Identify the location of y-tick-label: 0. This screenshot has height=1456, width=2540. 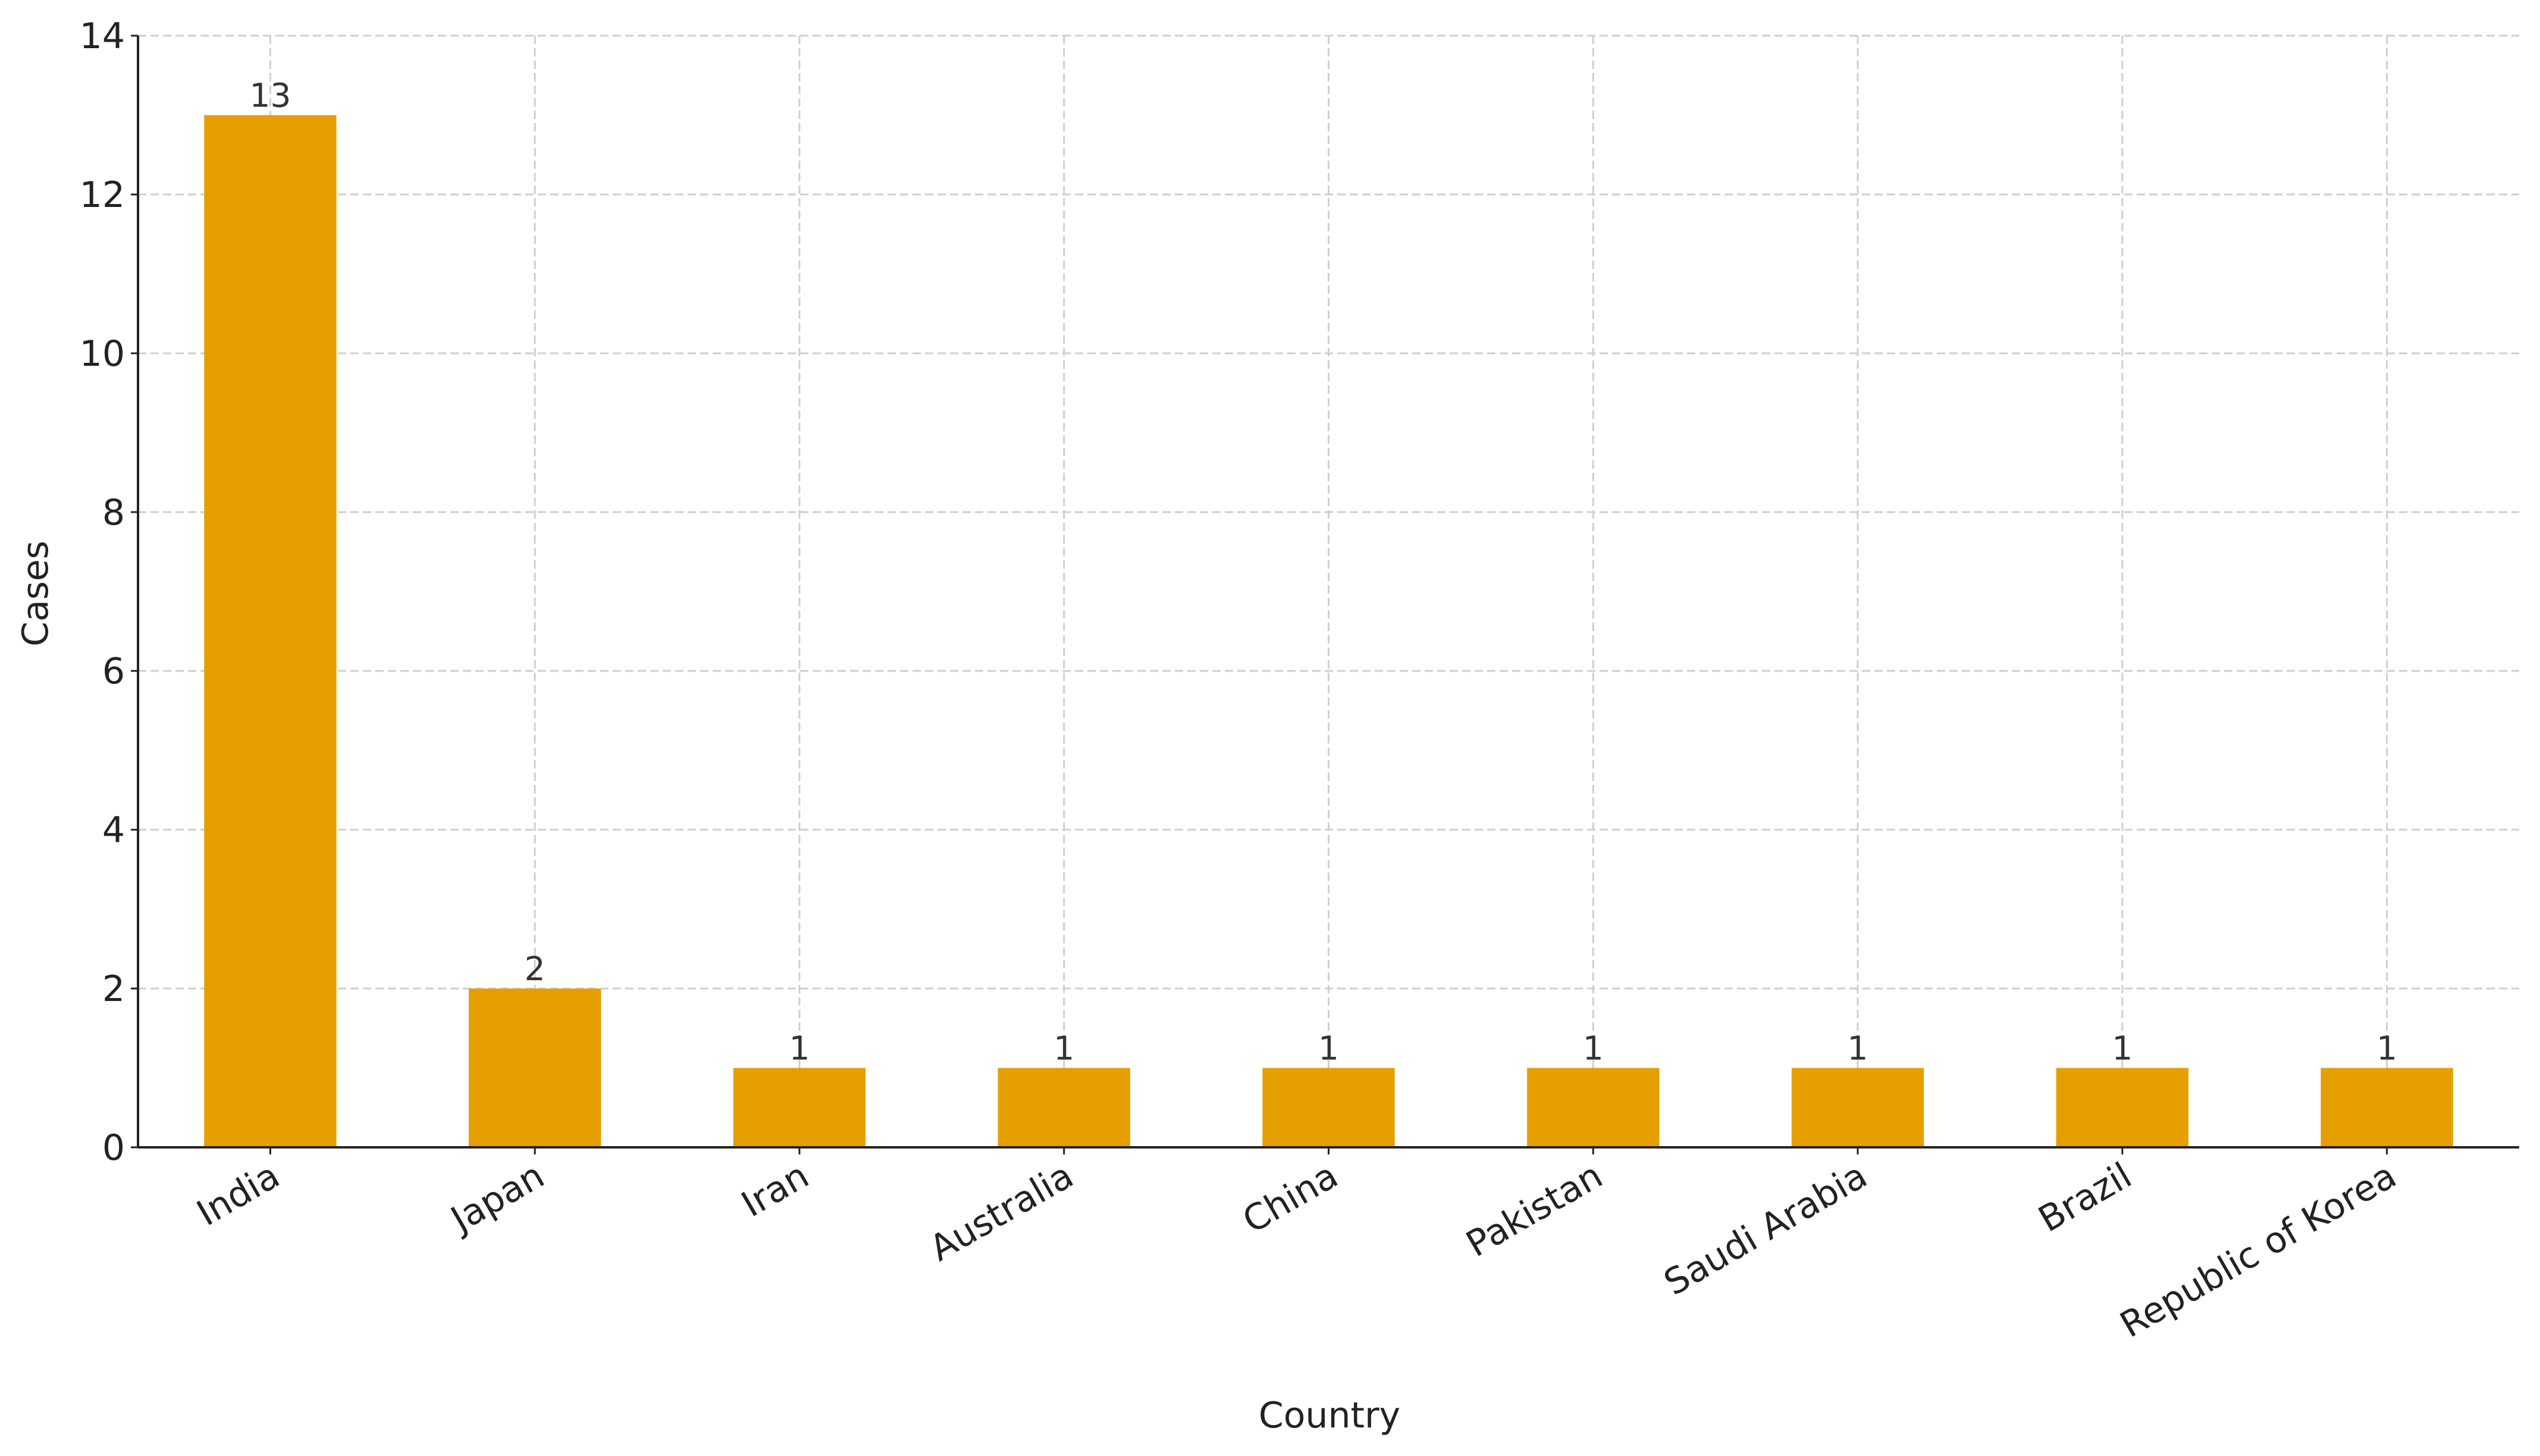
(113, 1148).